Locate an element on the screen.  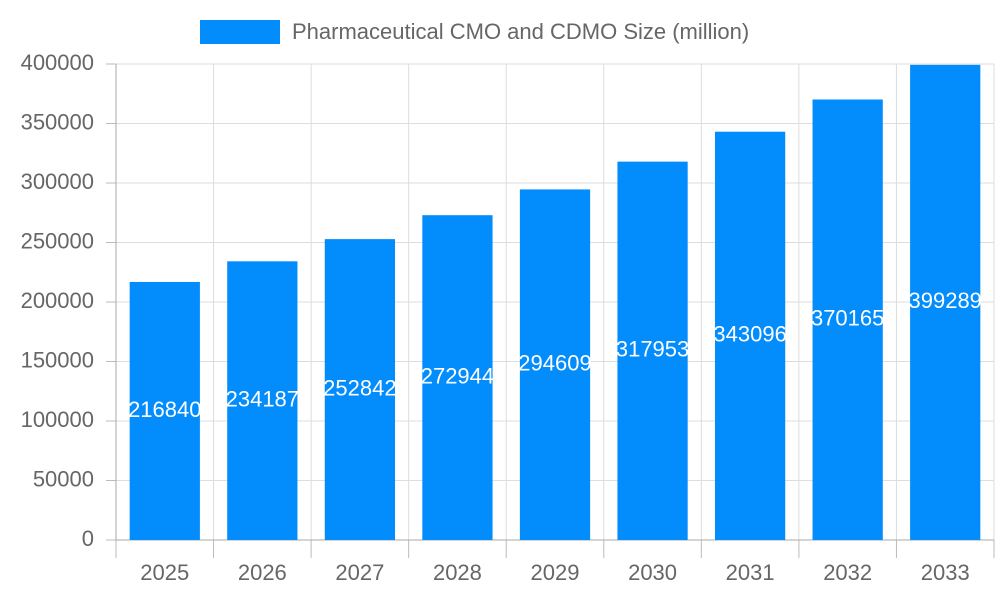
data-label: 343096 is located at coordinates (749, 334).